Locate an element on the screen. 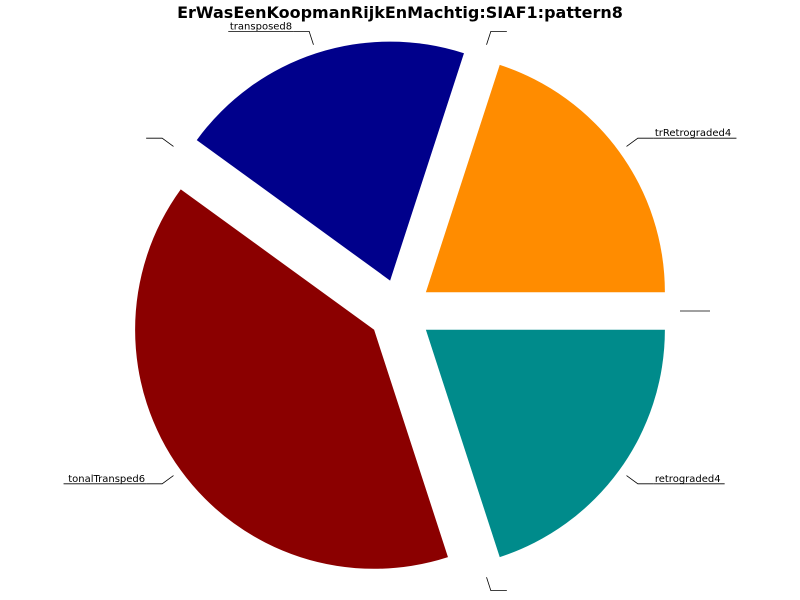 Image resolution: width=800 pixels, height=600 pixels. slice-label: trRetrograded4 is located at coordinates (693, 133).